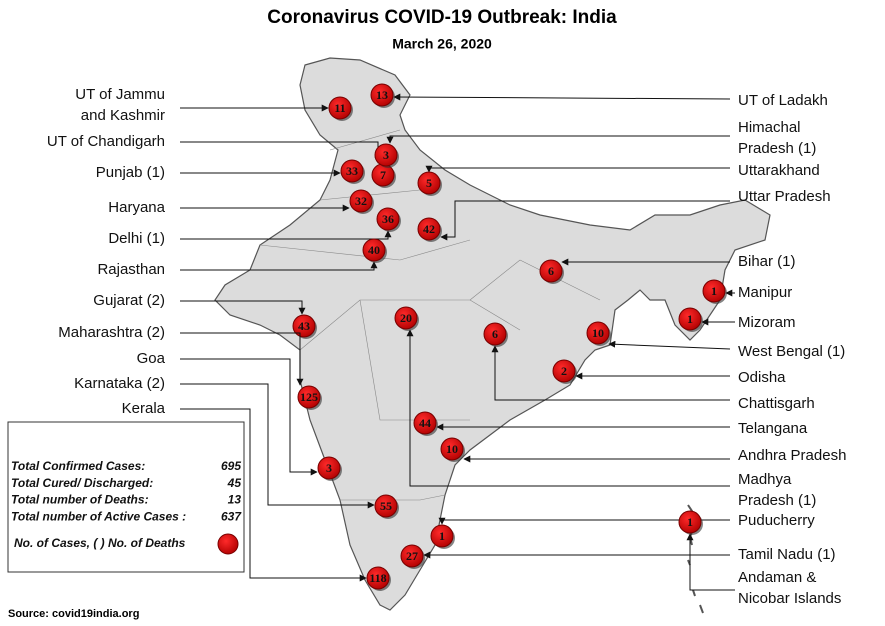  I want to click on region-label: Tamil Nadu (1), so click(787, 554).